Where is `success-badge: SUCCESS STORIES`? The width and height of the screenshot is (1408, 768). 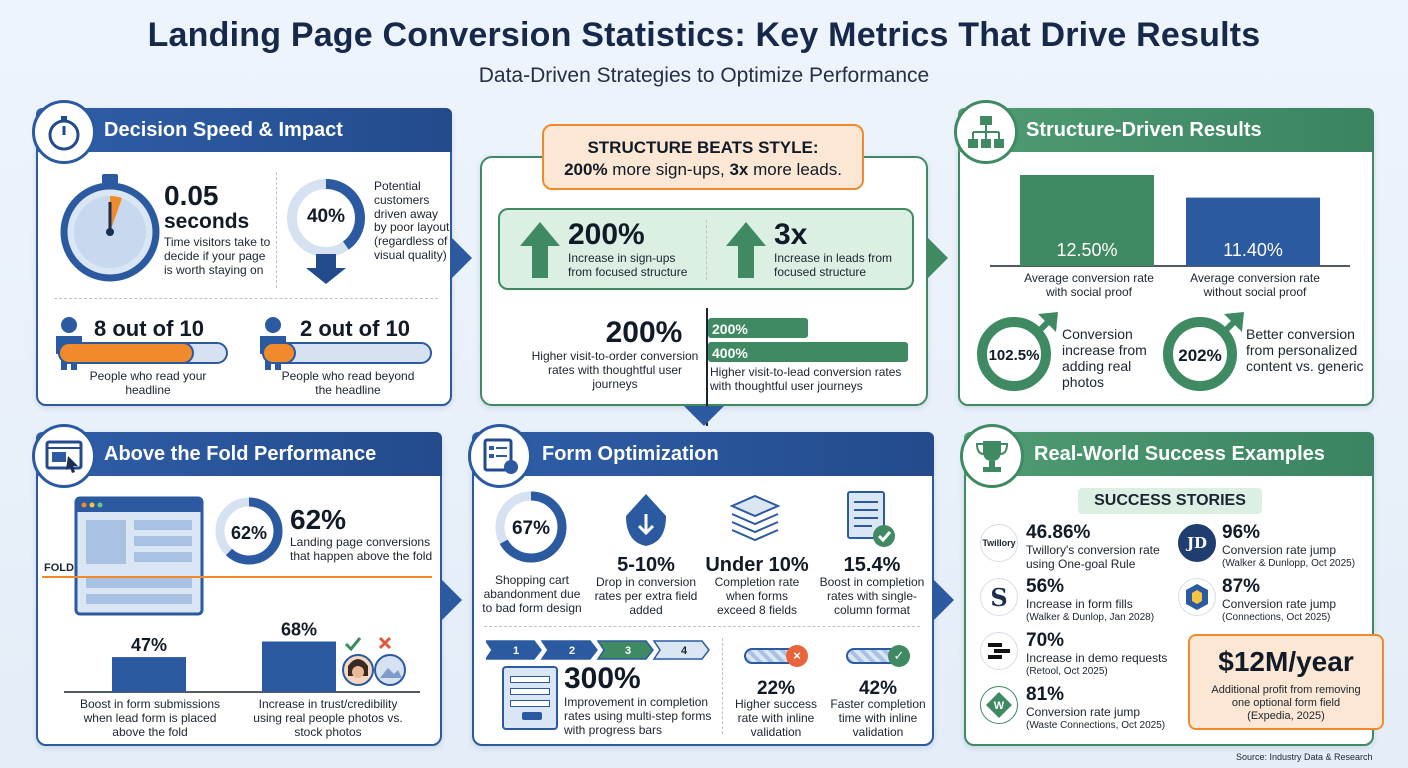 success-badge: SUCCESS STORIES is located at coordinates (1170, 501).